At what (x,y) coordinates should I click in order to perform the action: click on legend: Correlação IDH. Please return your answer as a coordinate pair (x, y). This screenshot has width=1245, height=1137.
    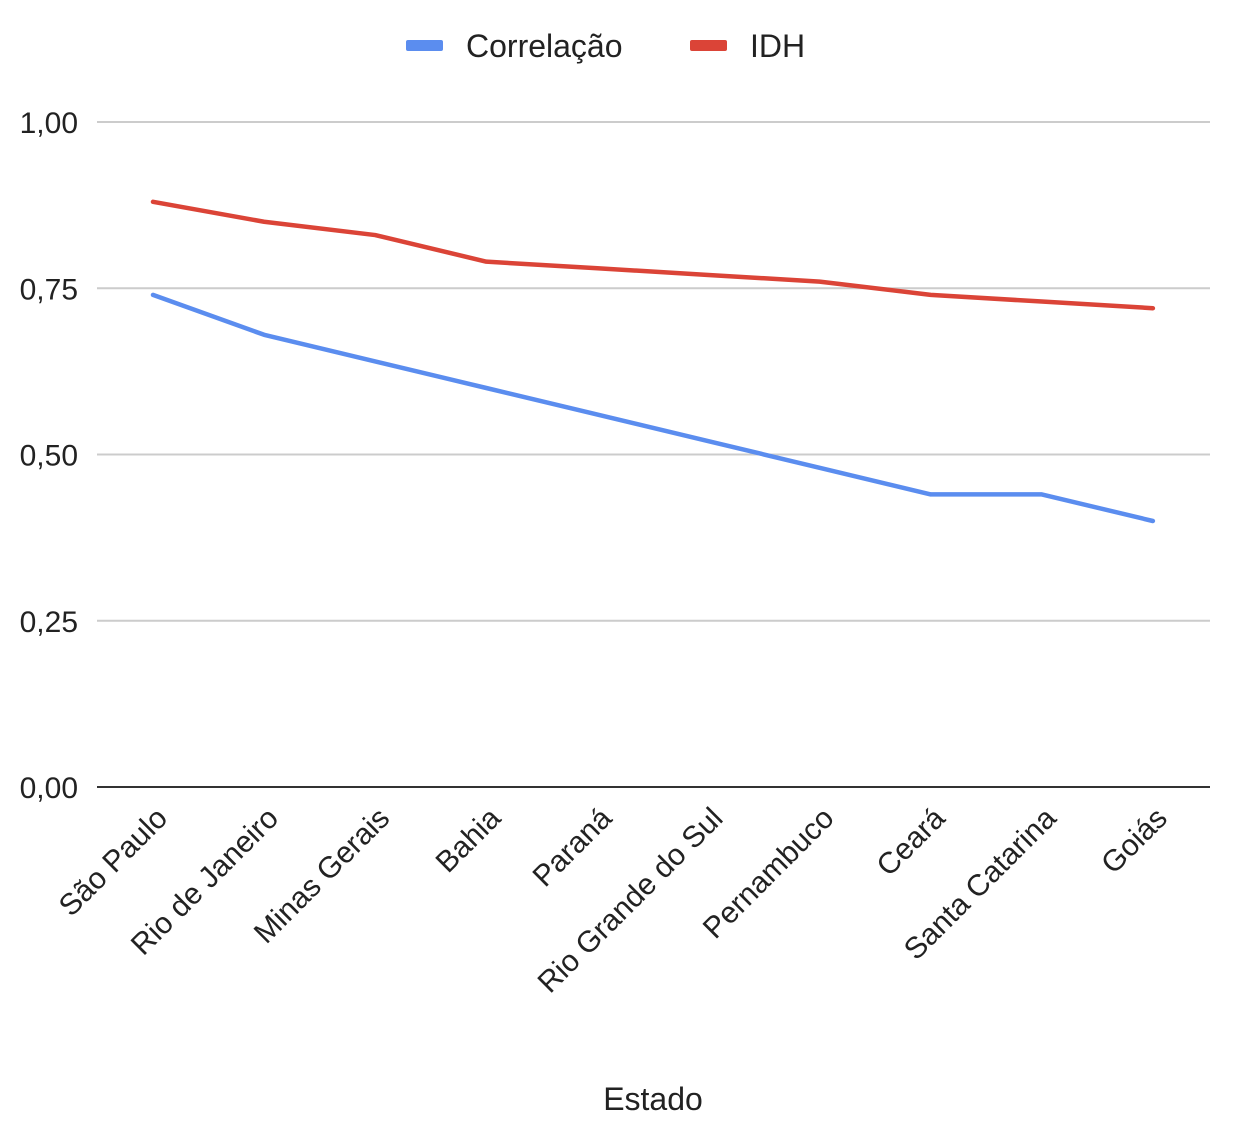
    Looking at the image, I should click on (605, 46).